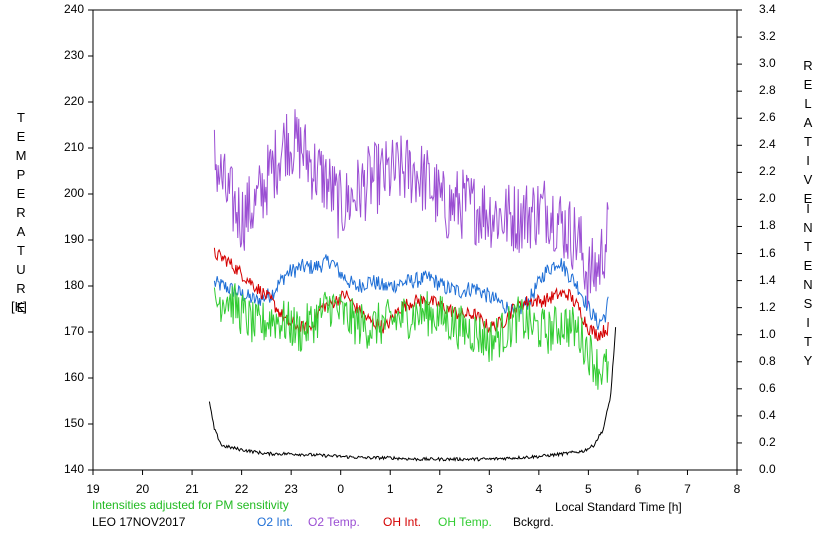  Describe the element at coordinates (415, 472) in the screenshot. I see `x-axis-ticks` at that location.